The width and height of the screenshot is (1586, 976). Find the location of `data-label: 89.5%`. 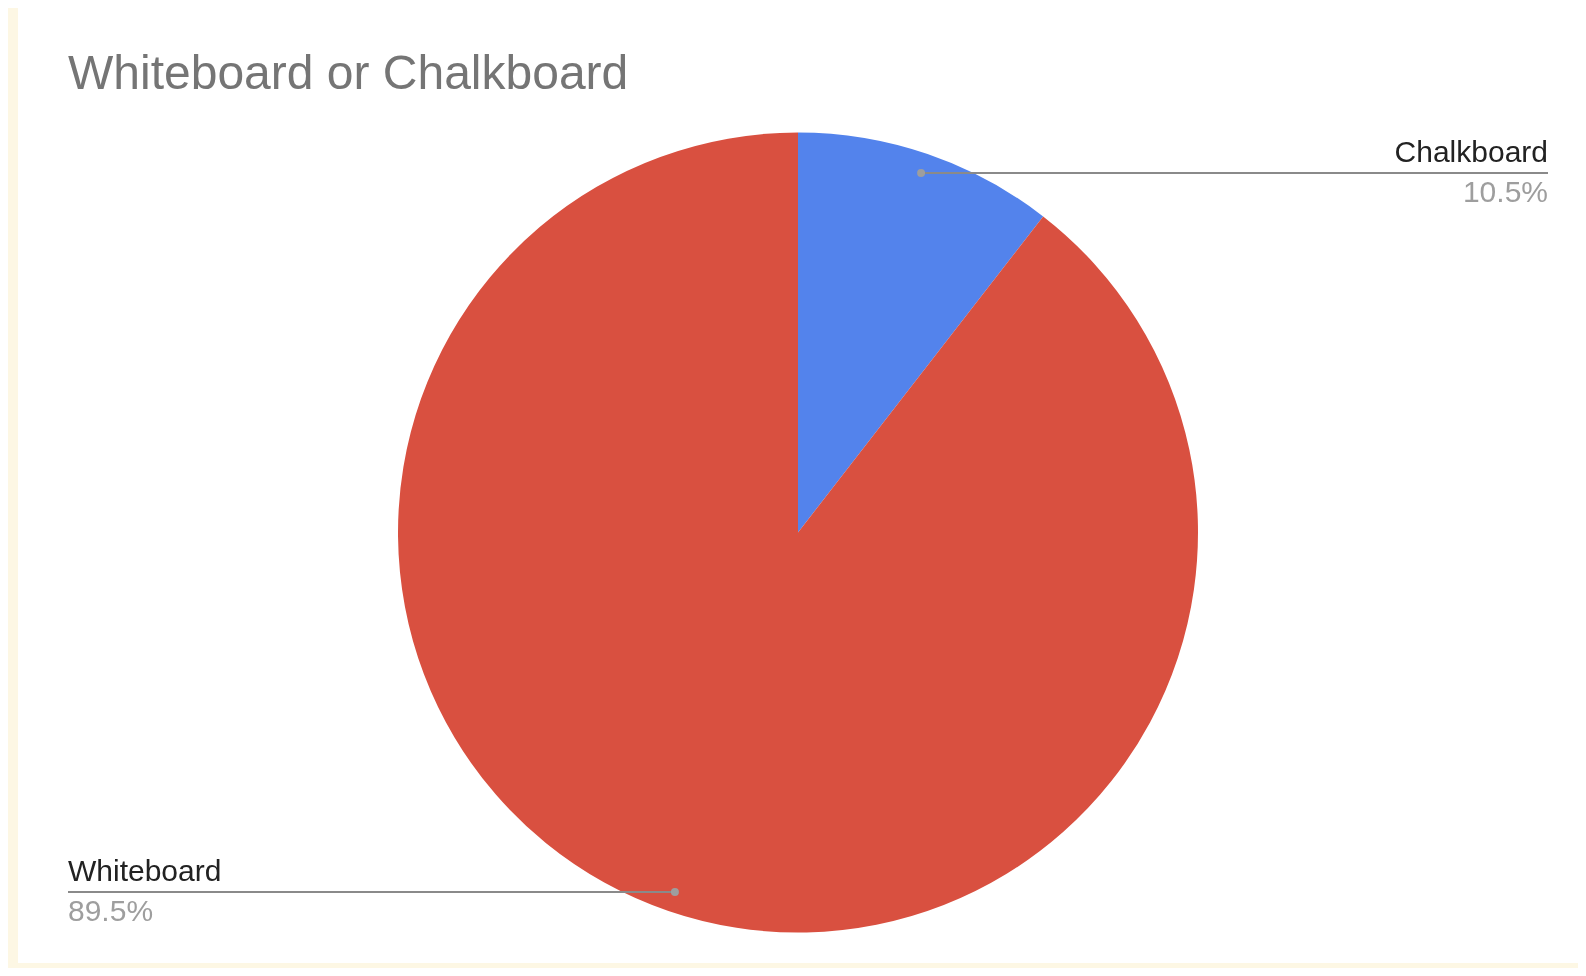

data-label: 89.5% is located at coordinates (111, 911).